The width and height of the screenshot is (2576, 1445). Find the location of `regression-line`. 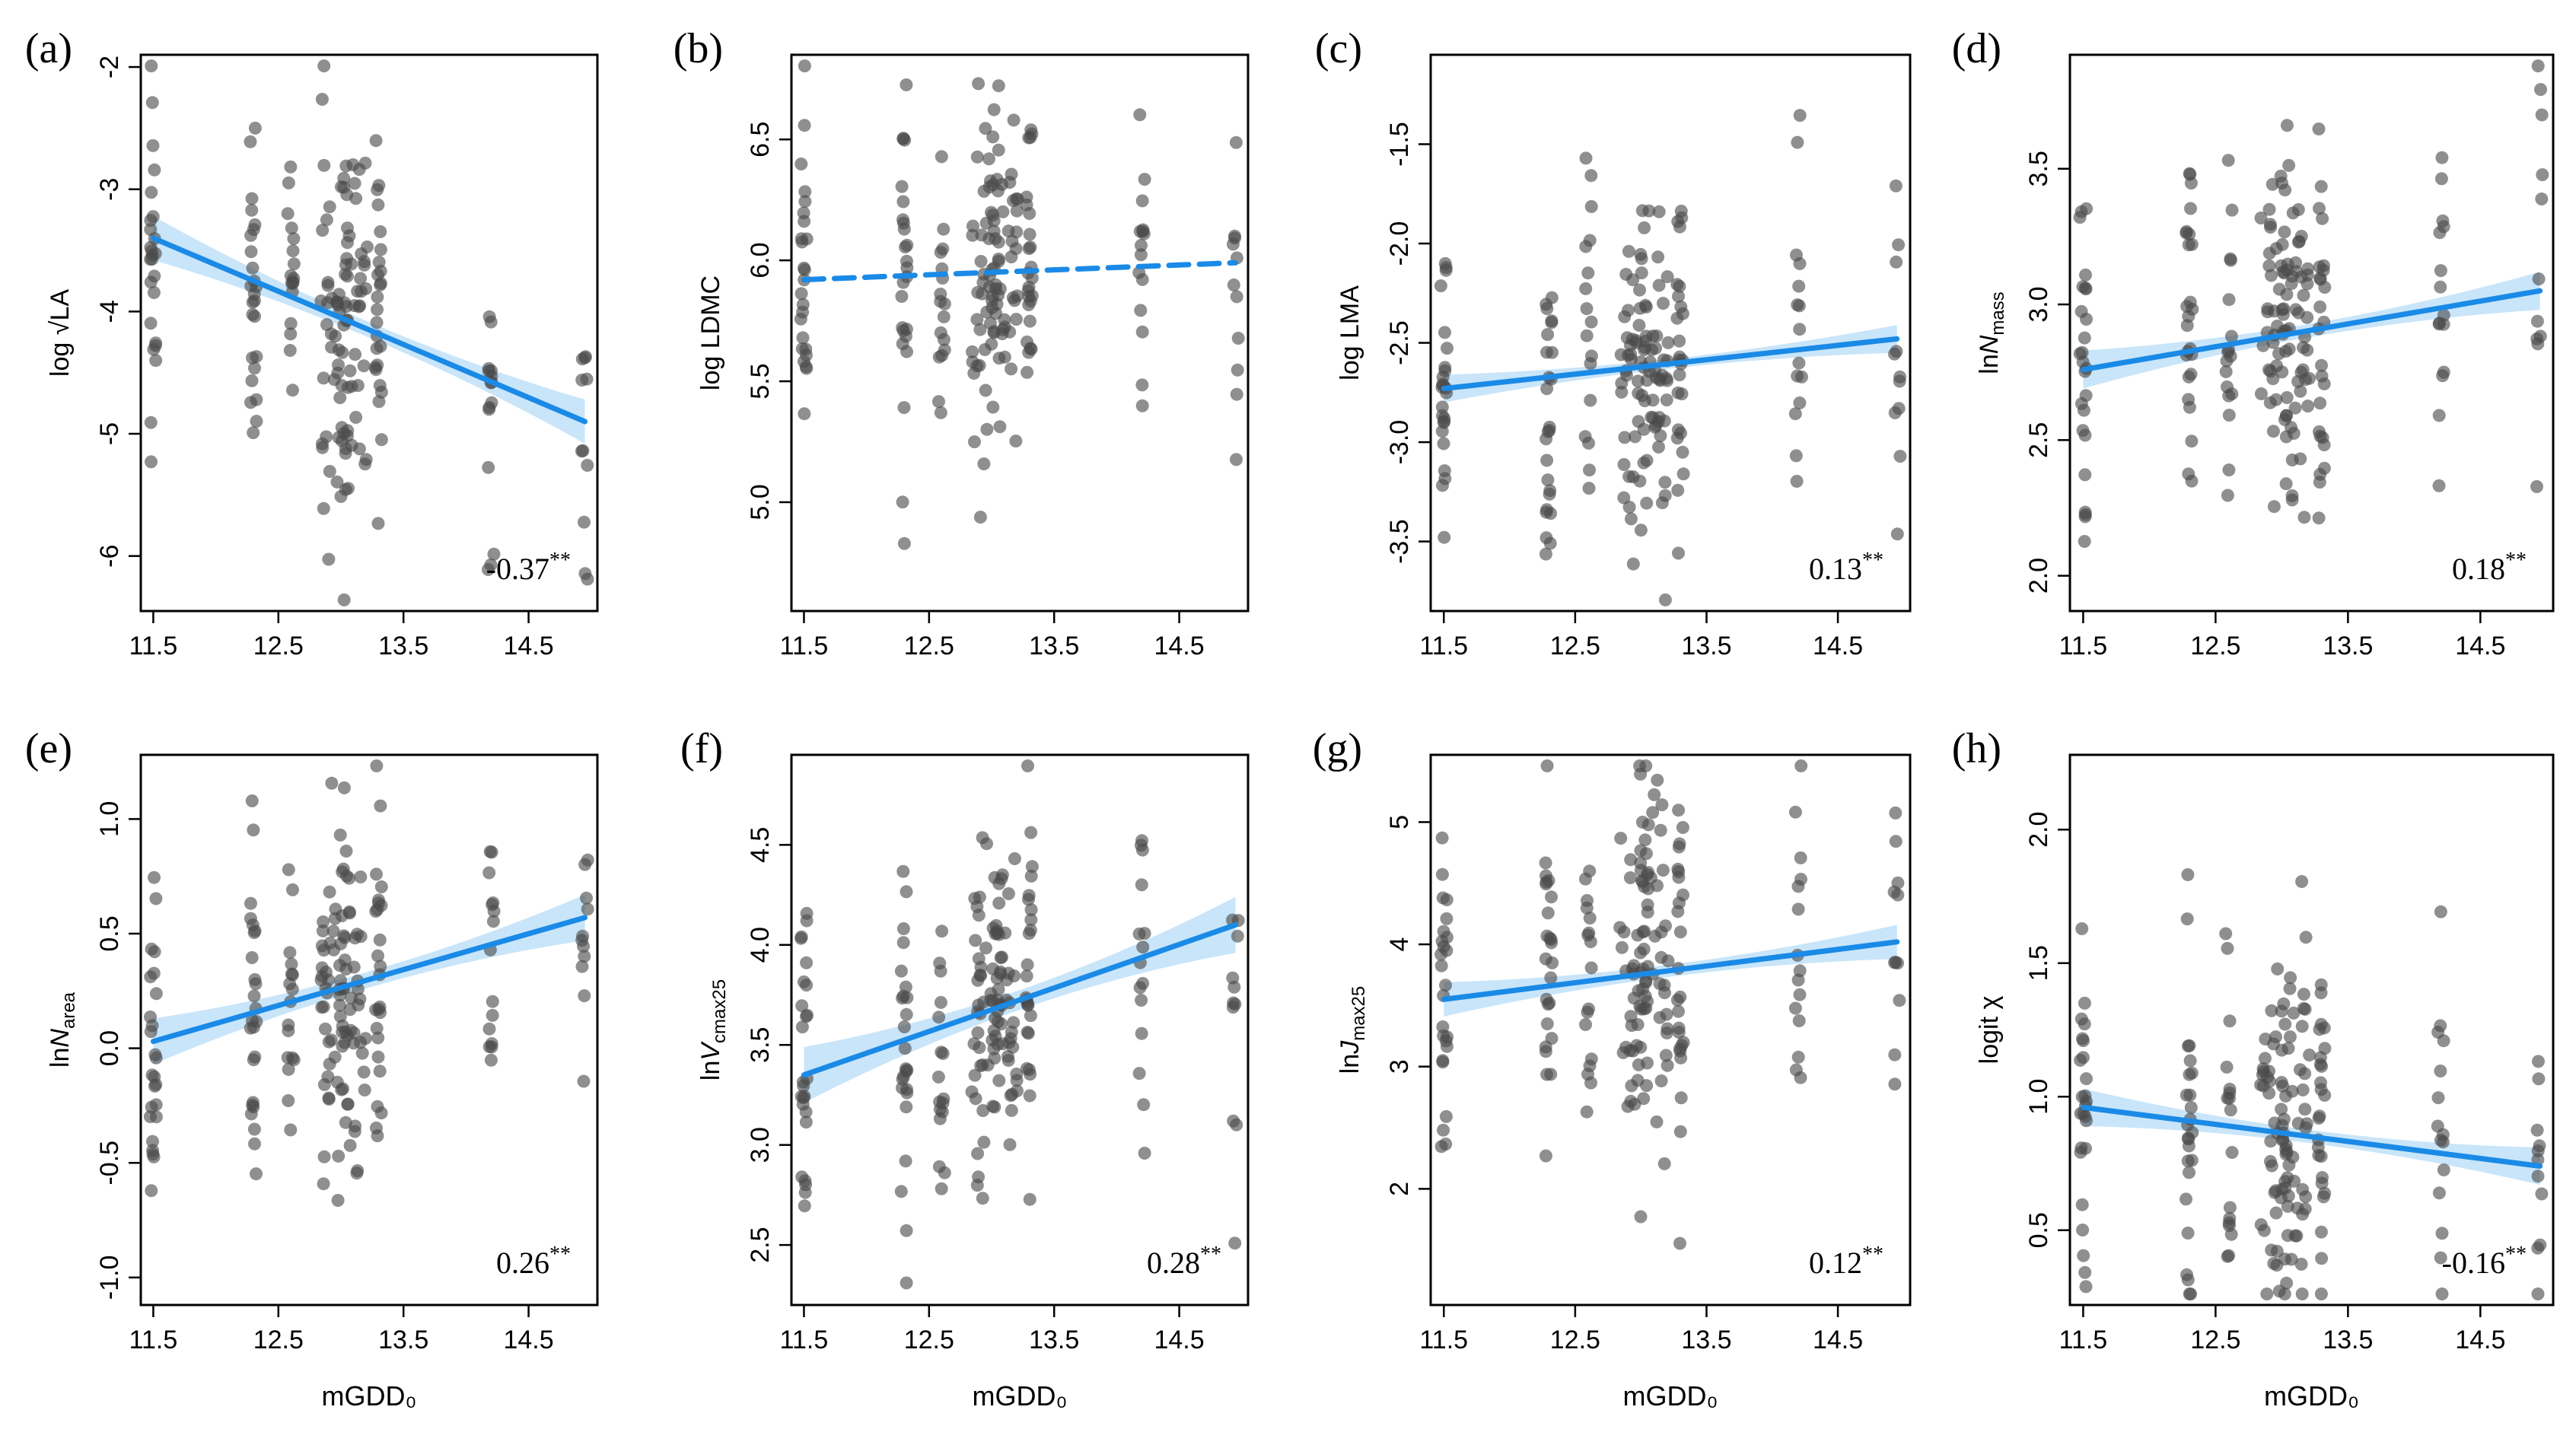

regression-line is located at coordinates (1020, 999).